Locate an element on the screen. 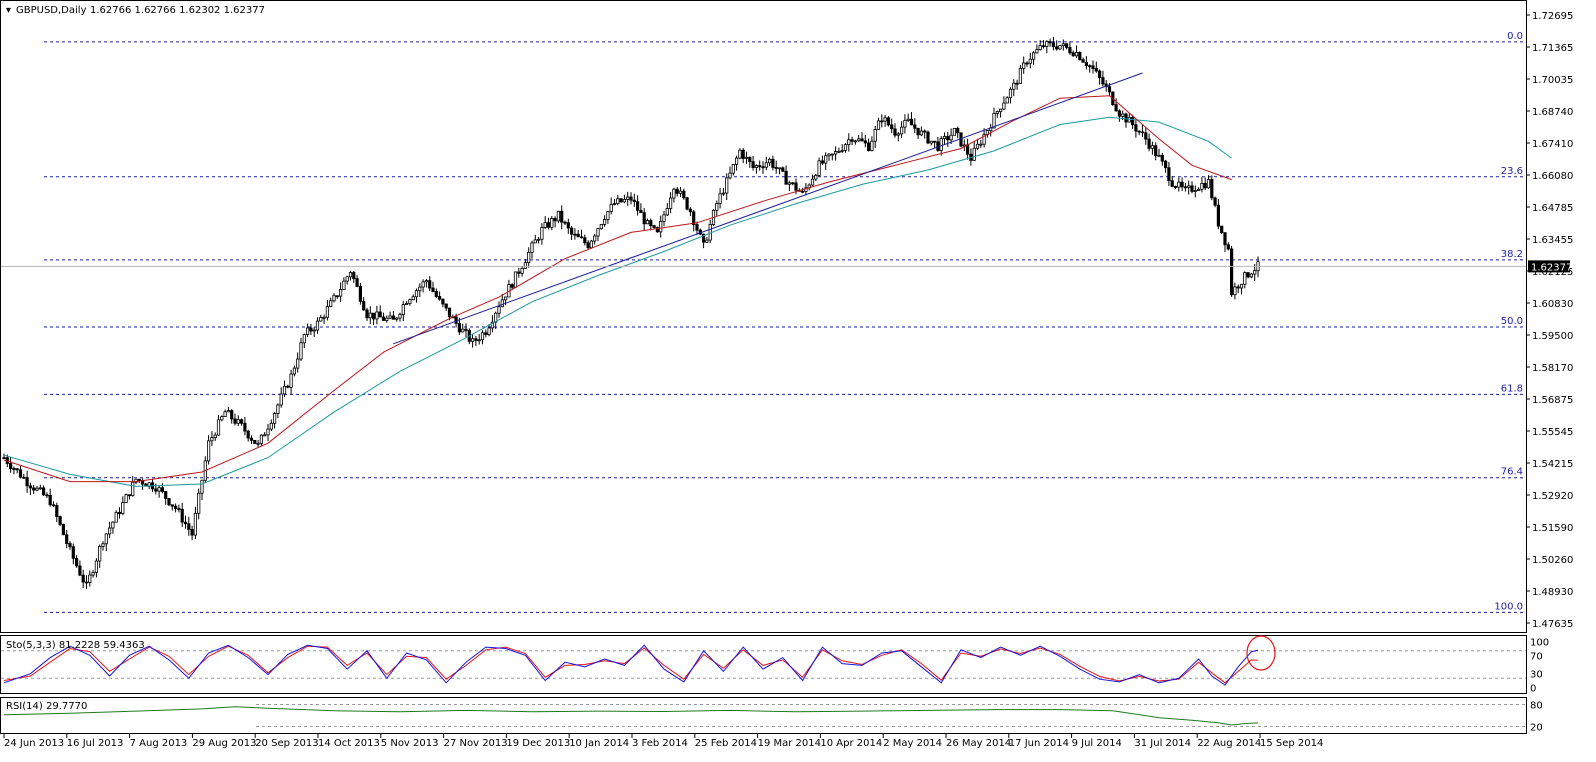 This screenshot has height=762, width=1596. stochastic-tick-label: 0 is located at coordinates (1533, 688).